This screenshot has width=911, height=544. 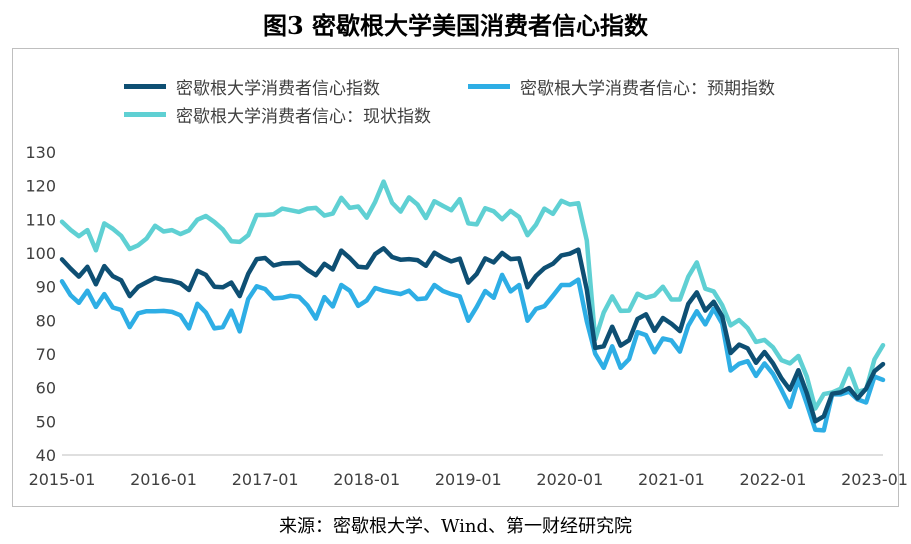 What do you see at coordinates (163, 479) in the screenshot?
I see `x-tick-label: 2016-01` at bounding box center [163, 479].